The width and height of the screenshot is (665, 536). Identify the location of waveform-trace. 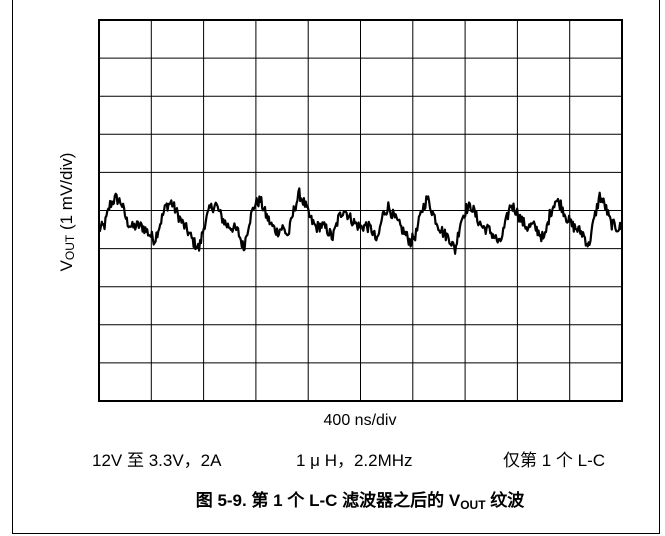
(360, 221).